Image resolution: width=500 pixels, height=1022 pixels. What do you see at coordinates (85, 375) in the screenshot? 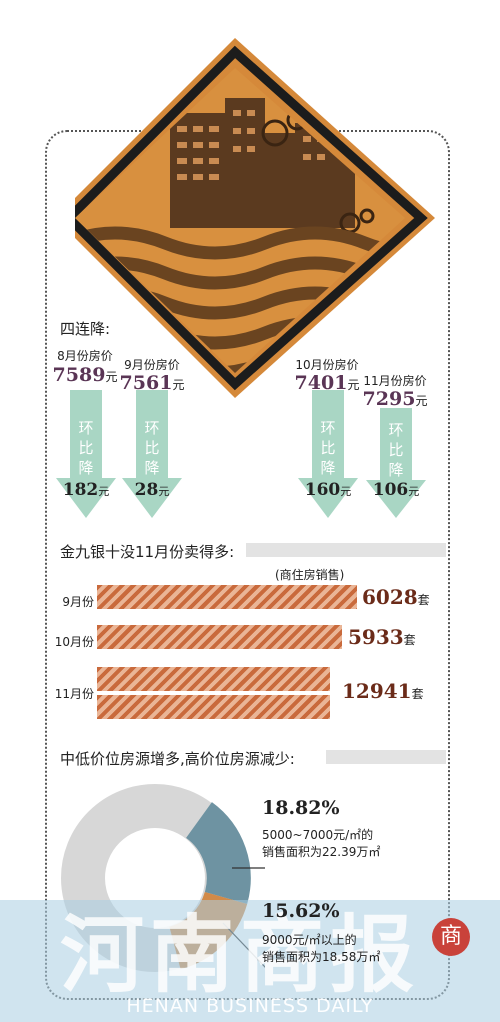
I see `price-value: 7589元` at bounding box center [85, 375].